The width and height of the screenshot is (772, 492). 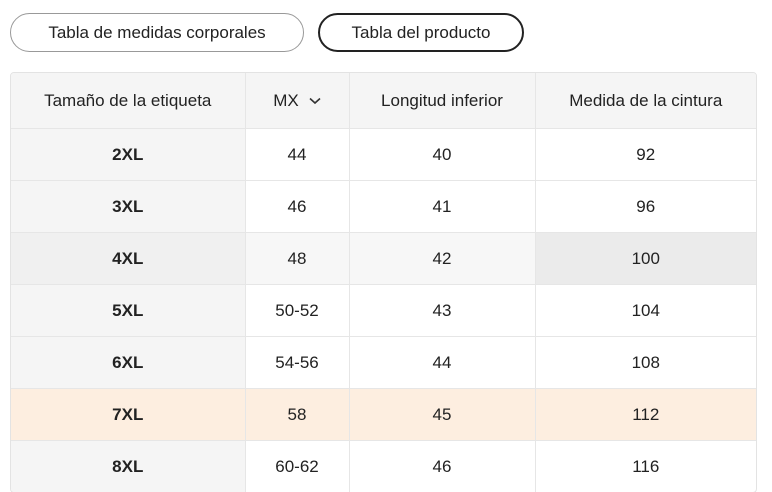 I want to click on table-row: 3XL 46 41 96, so click(x=383, y=206).